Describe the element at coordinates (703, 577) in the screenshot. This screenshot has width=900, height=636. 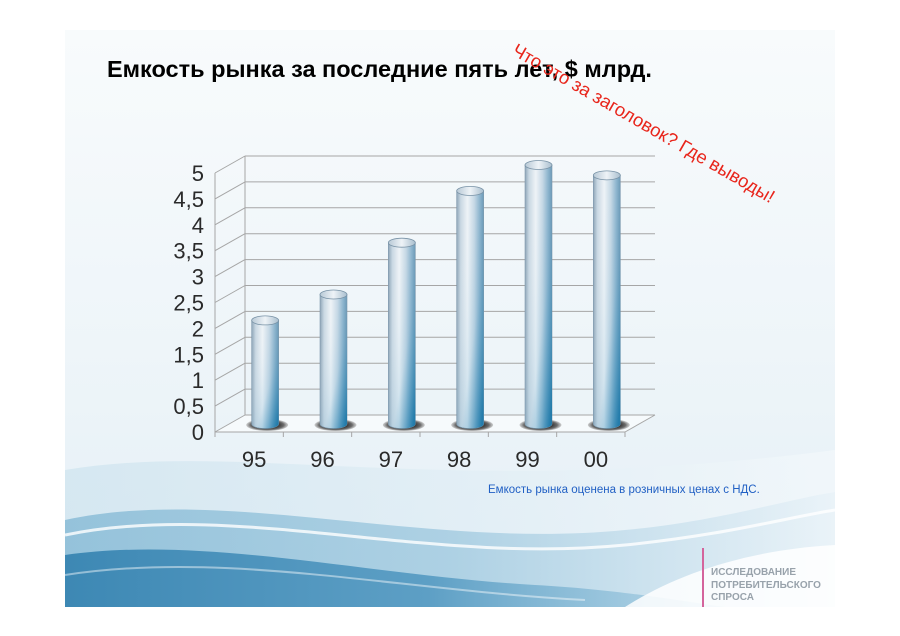
I see `brand-divider` at that location.